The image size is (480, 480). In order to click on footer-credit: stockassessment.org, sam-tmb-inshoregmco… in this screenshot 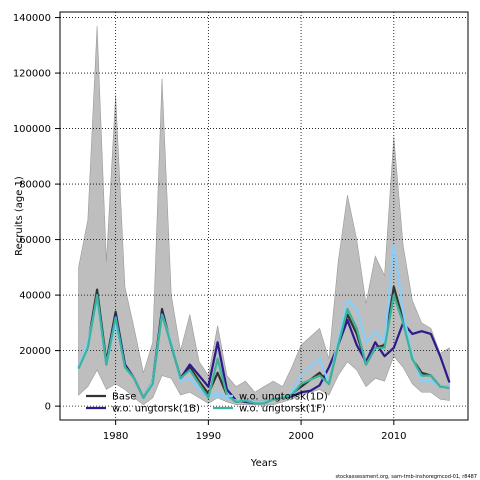, I will do `click(406, 477)`.